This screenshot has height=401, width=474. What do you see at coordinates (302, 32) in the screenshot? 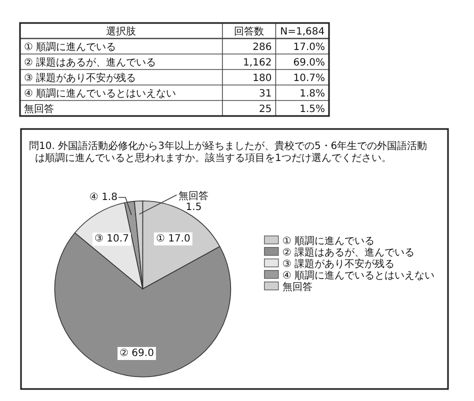
I see `table-header: N=1,684` at bounding box center [302, 32].